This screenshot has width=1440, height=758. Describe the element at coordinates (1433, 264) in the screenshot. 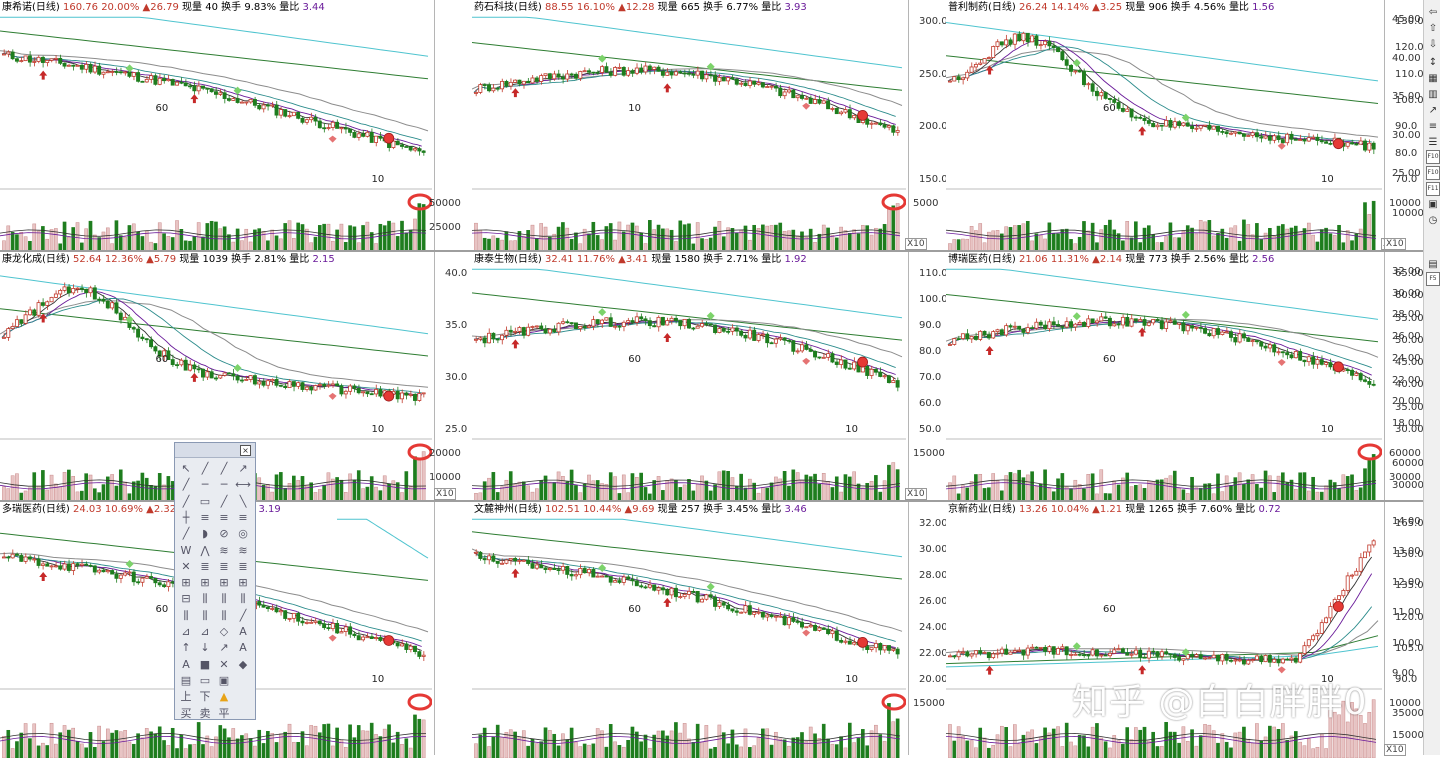

I see `gauge-icon: ▤` at that location.